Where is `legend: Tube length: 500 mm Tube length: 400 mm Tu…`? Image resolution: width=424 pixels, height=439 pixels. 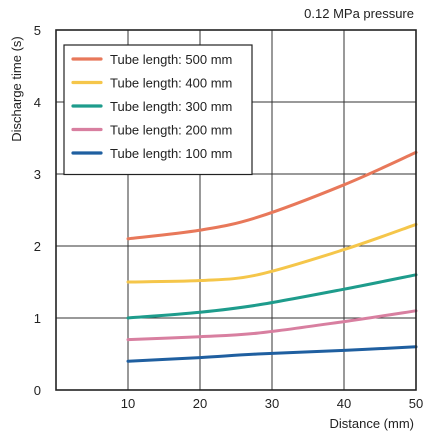
legend: Tube length: 500 mm Tube length: 400 mm Tu… is located at coordinates (158, 110).